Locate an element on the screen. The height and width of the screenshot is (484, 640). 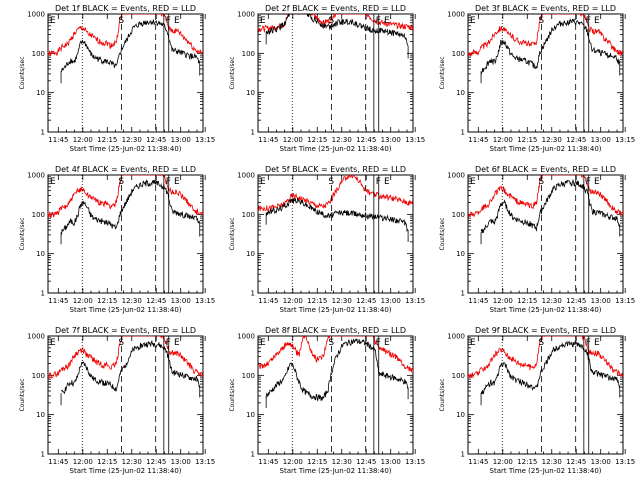
panel-title: Det 5f BLACK = Events, RED = LLD is located at coordinates (335, 169).